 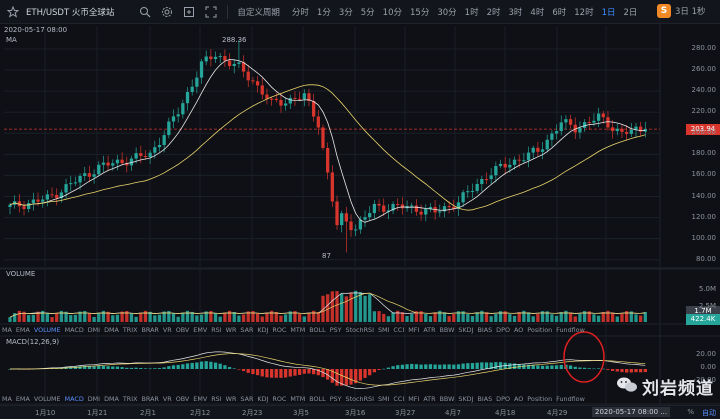 I want to click on search-icon, so click(x=145, y=12).